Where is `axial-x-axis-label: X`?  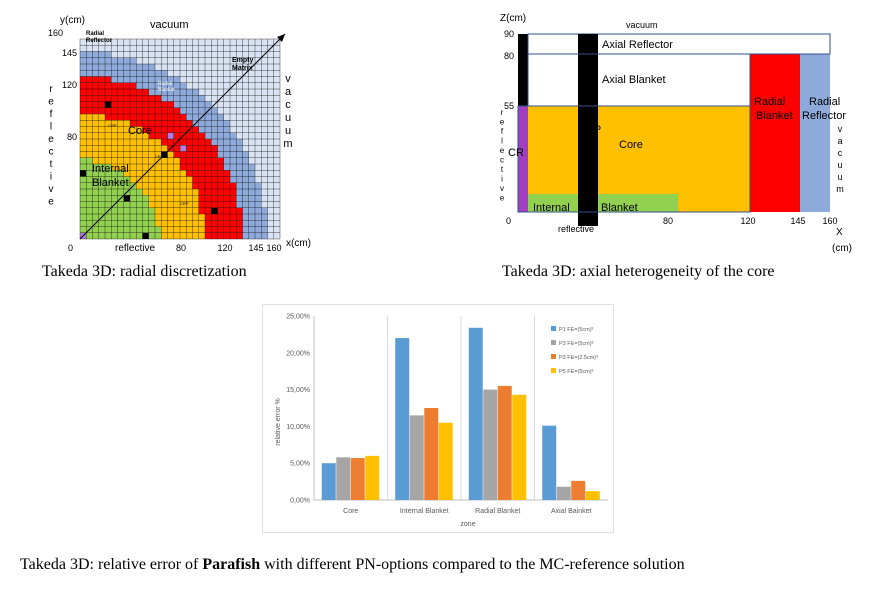
axial-x-axis-label: X is located at coordinates (839, 232).